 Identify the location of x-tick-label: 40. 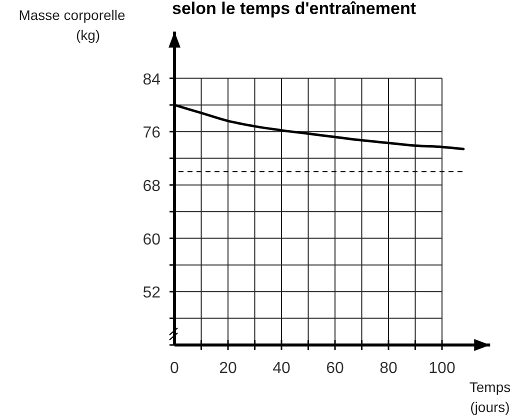
(281, 368).